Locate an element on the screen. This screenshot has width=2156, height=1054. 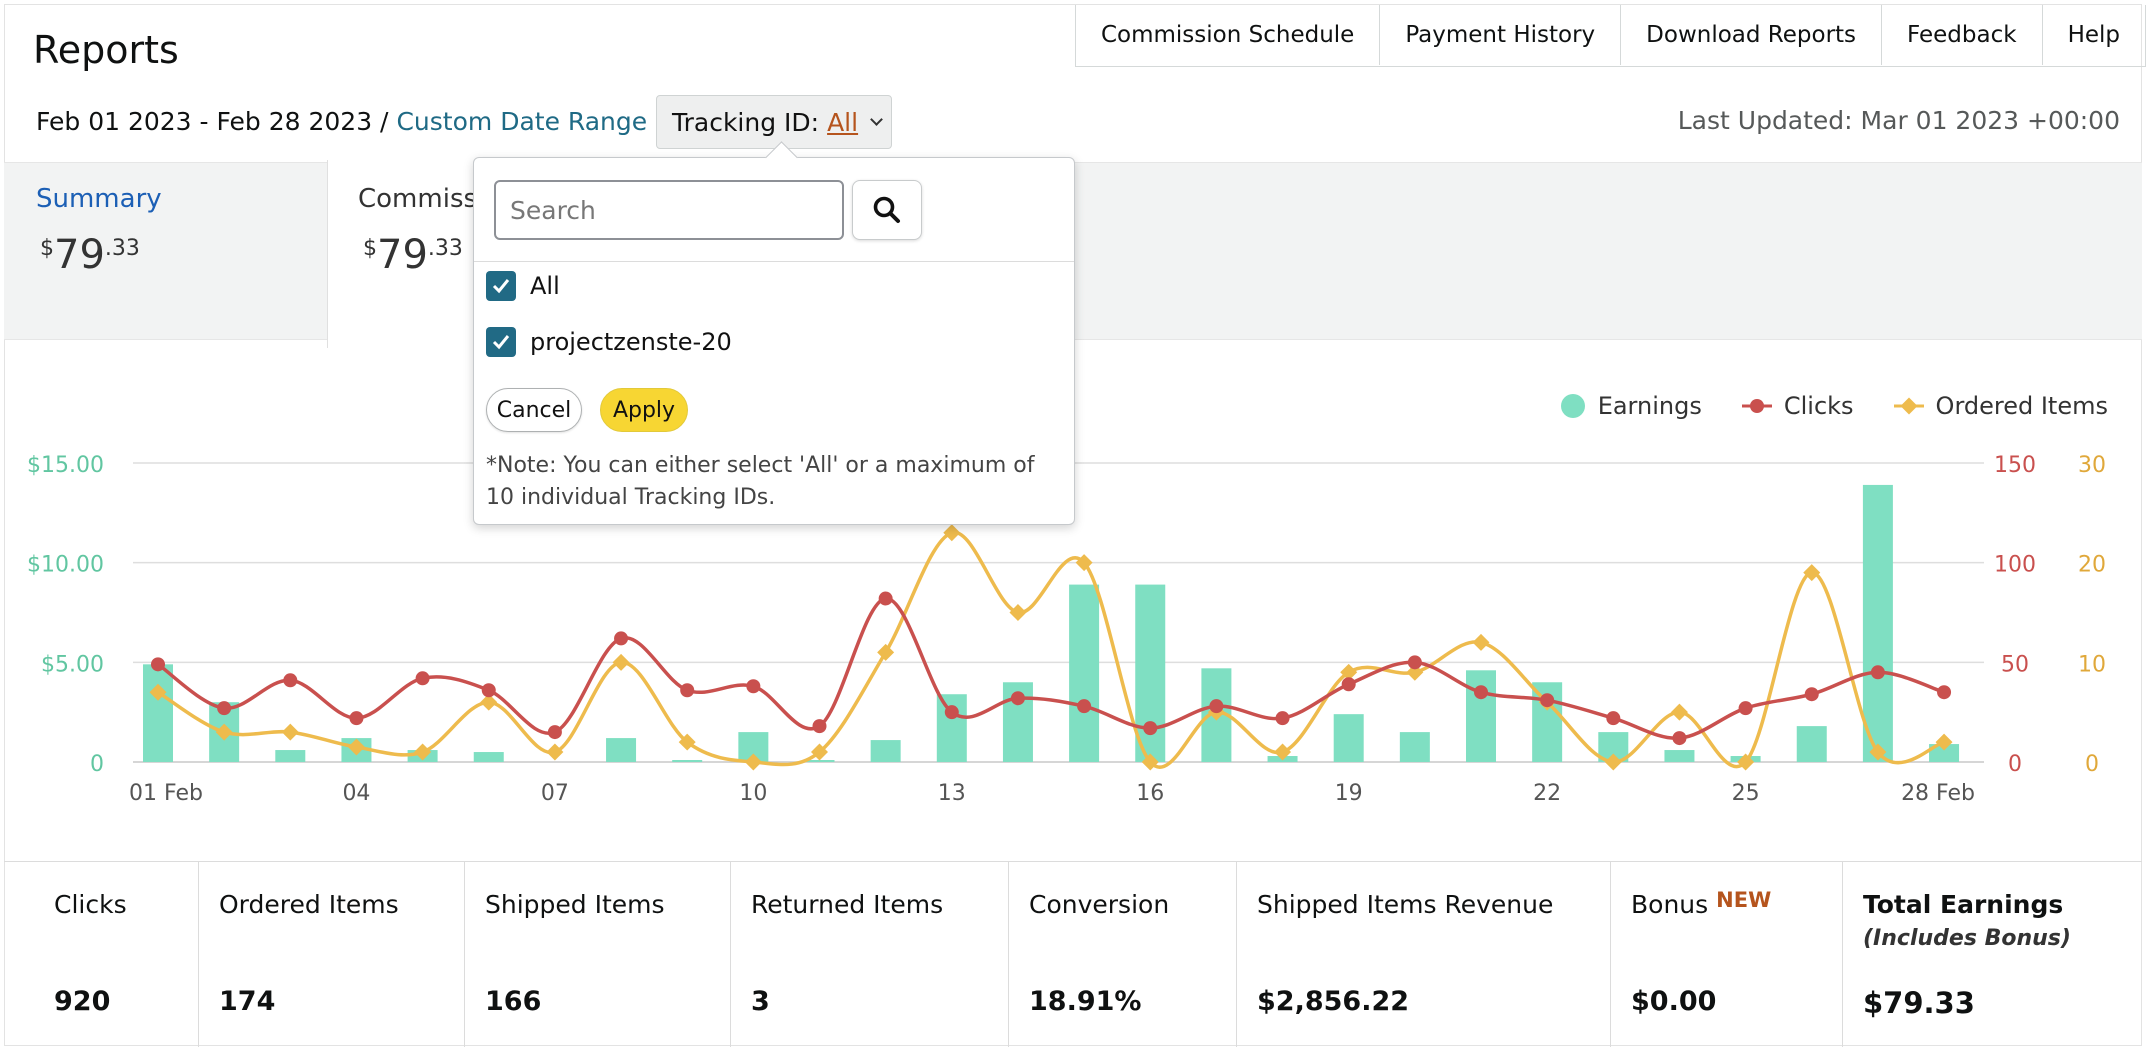
stat-value: 18.91% is located at coordinates (1085, 1001).